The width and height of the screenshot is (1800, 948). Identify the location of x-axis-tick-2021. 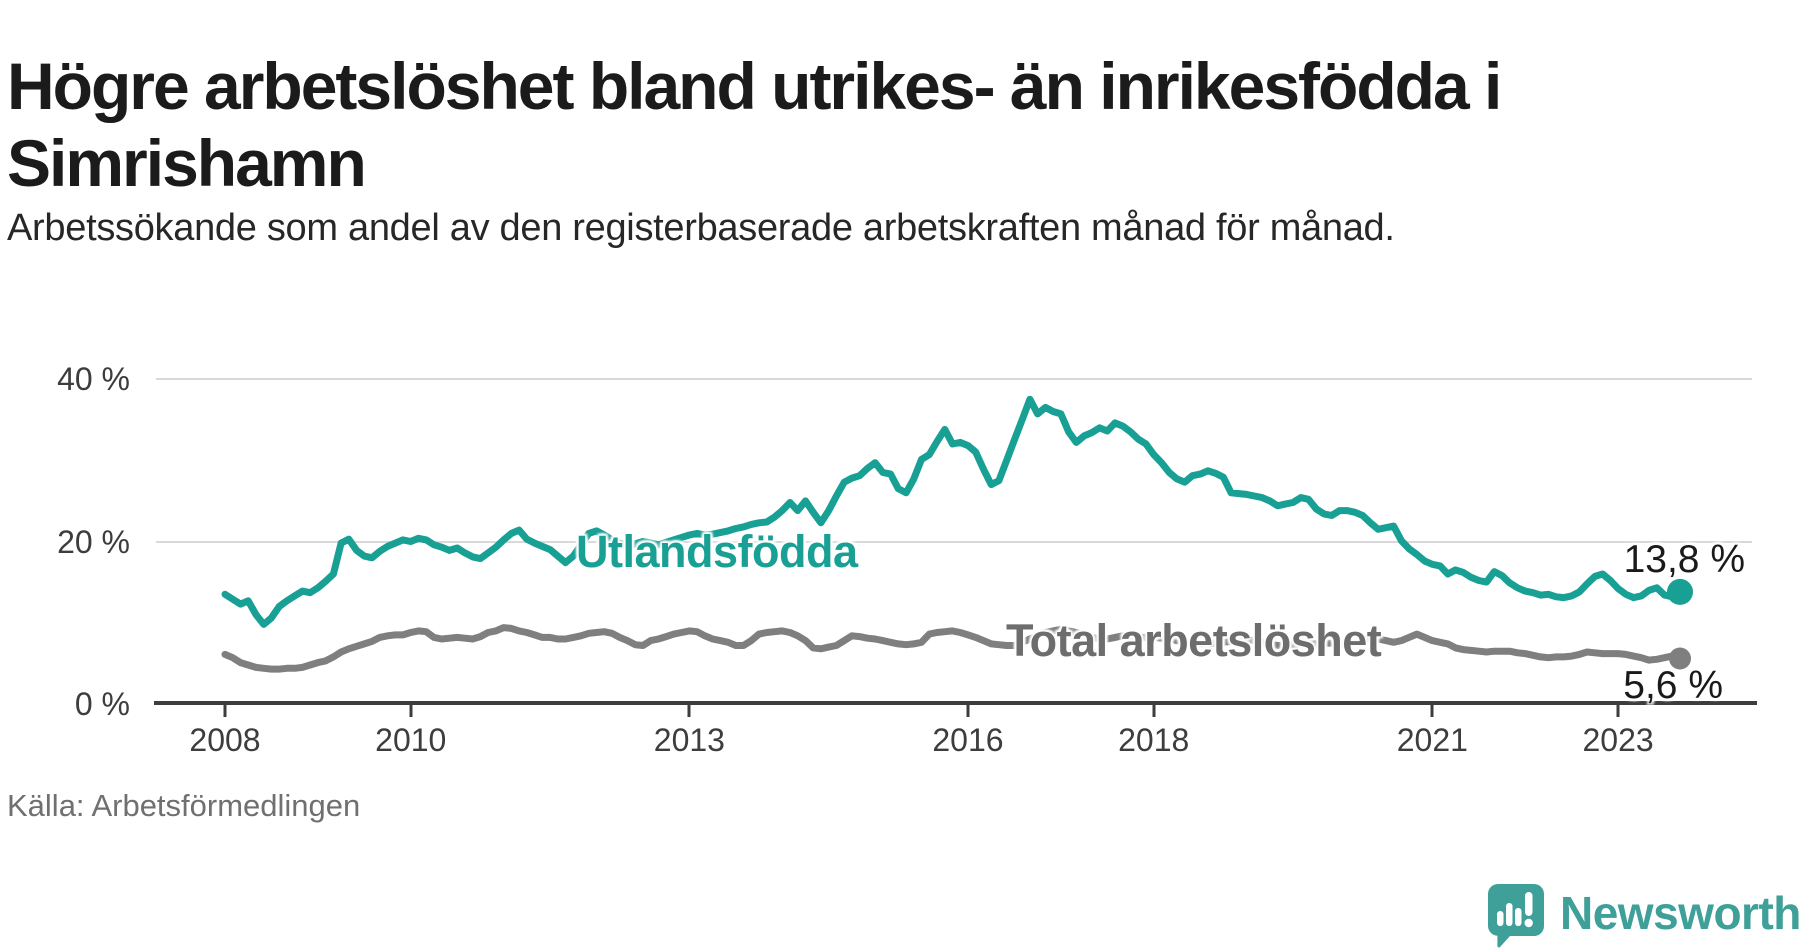
(1432, 711).